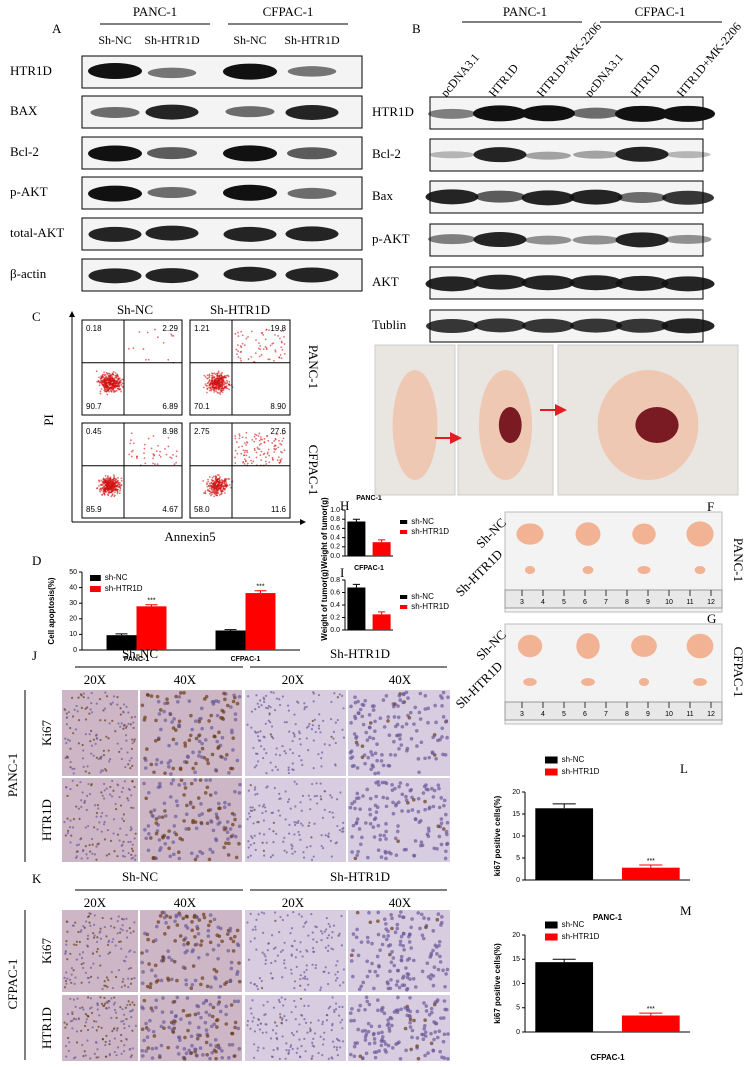 The image size is (747, 1067). Describe the element at coordinates (500, 196) in the screenshot. I see `band` at that location.